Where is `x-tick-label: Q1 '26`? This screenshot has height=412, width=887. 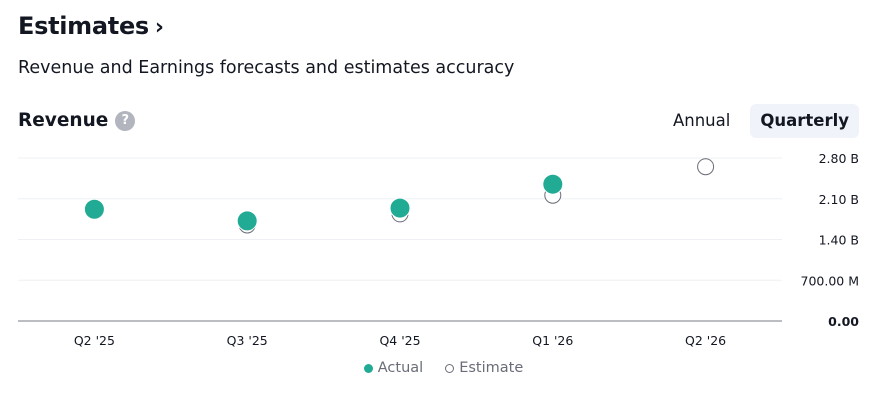 x-tick-label: Q1 '26 is located at coordinates (552, 340).